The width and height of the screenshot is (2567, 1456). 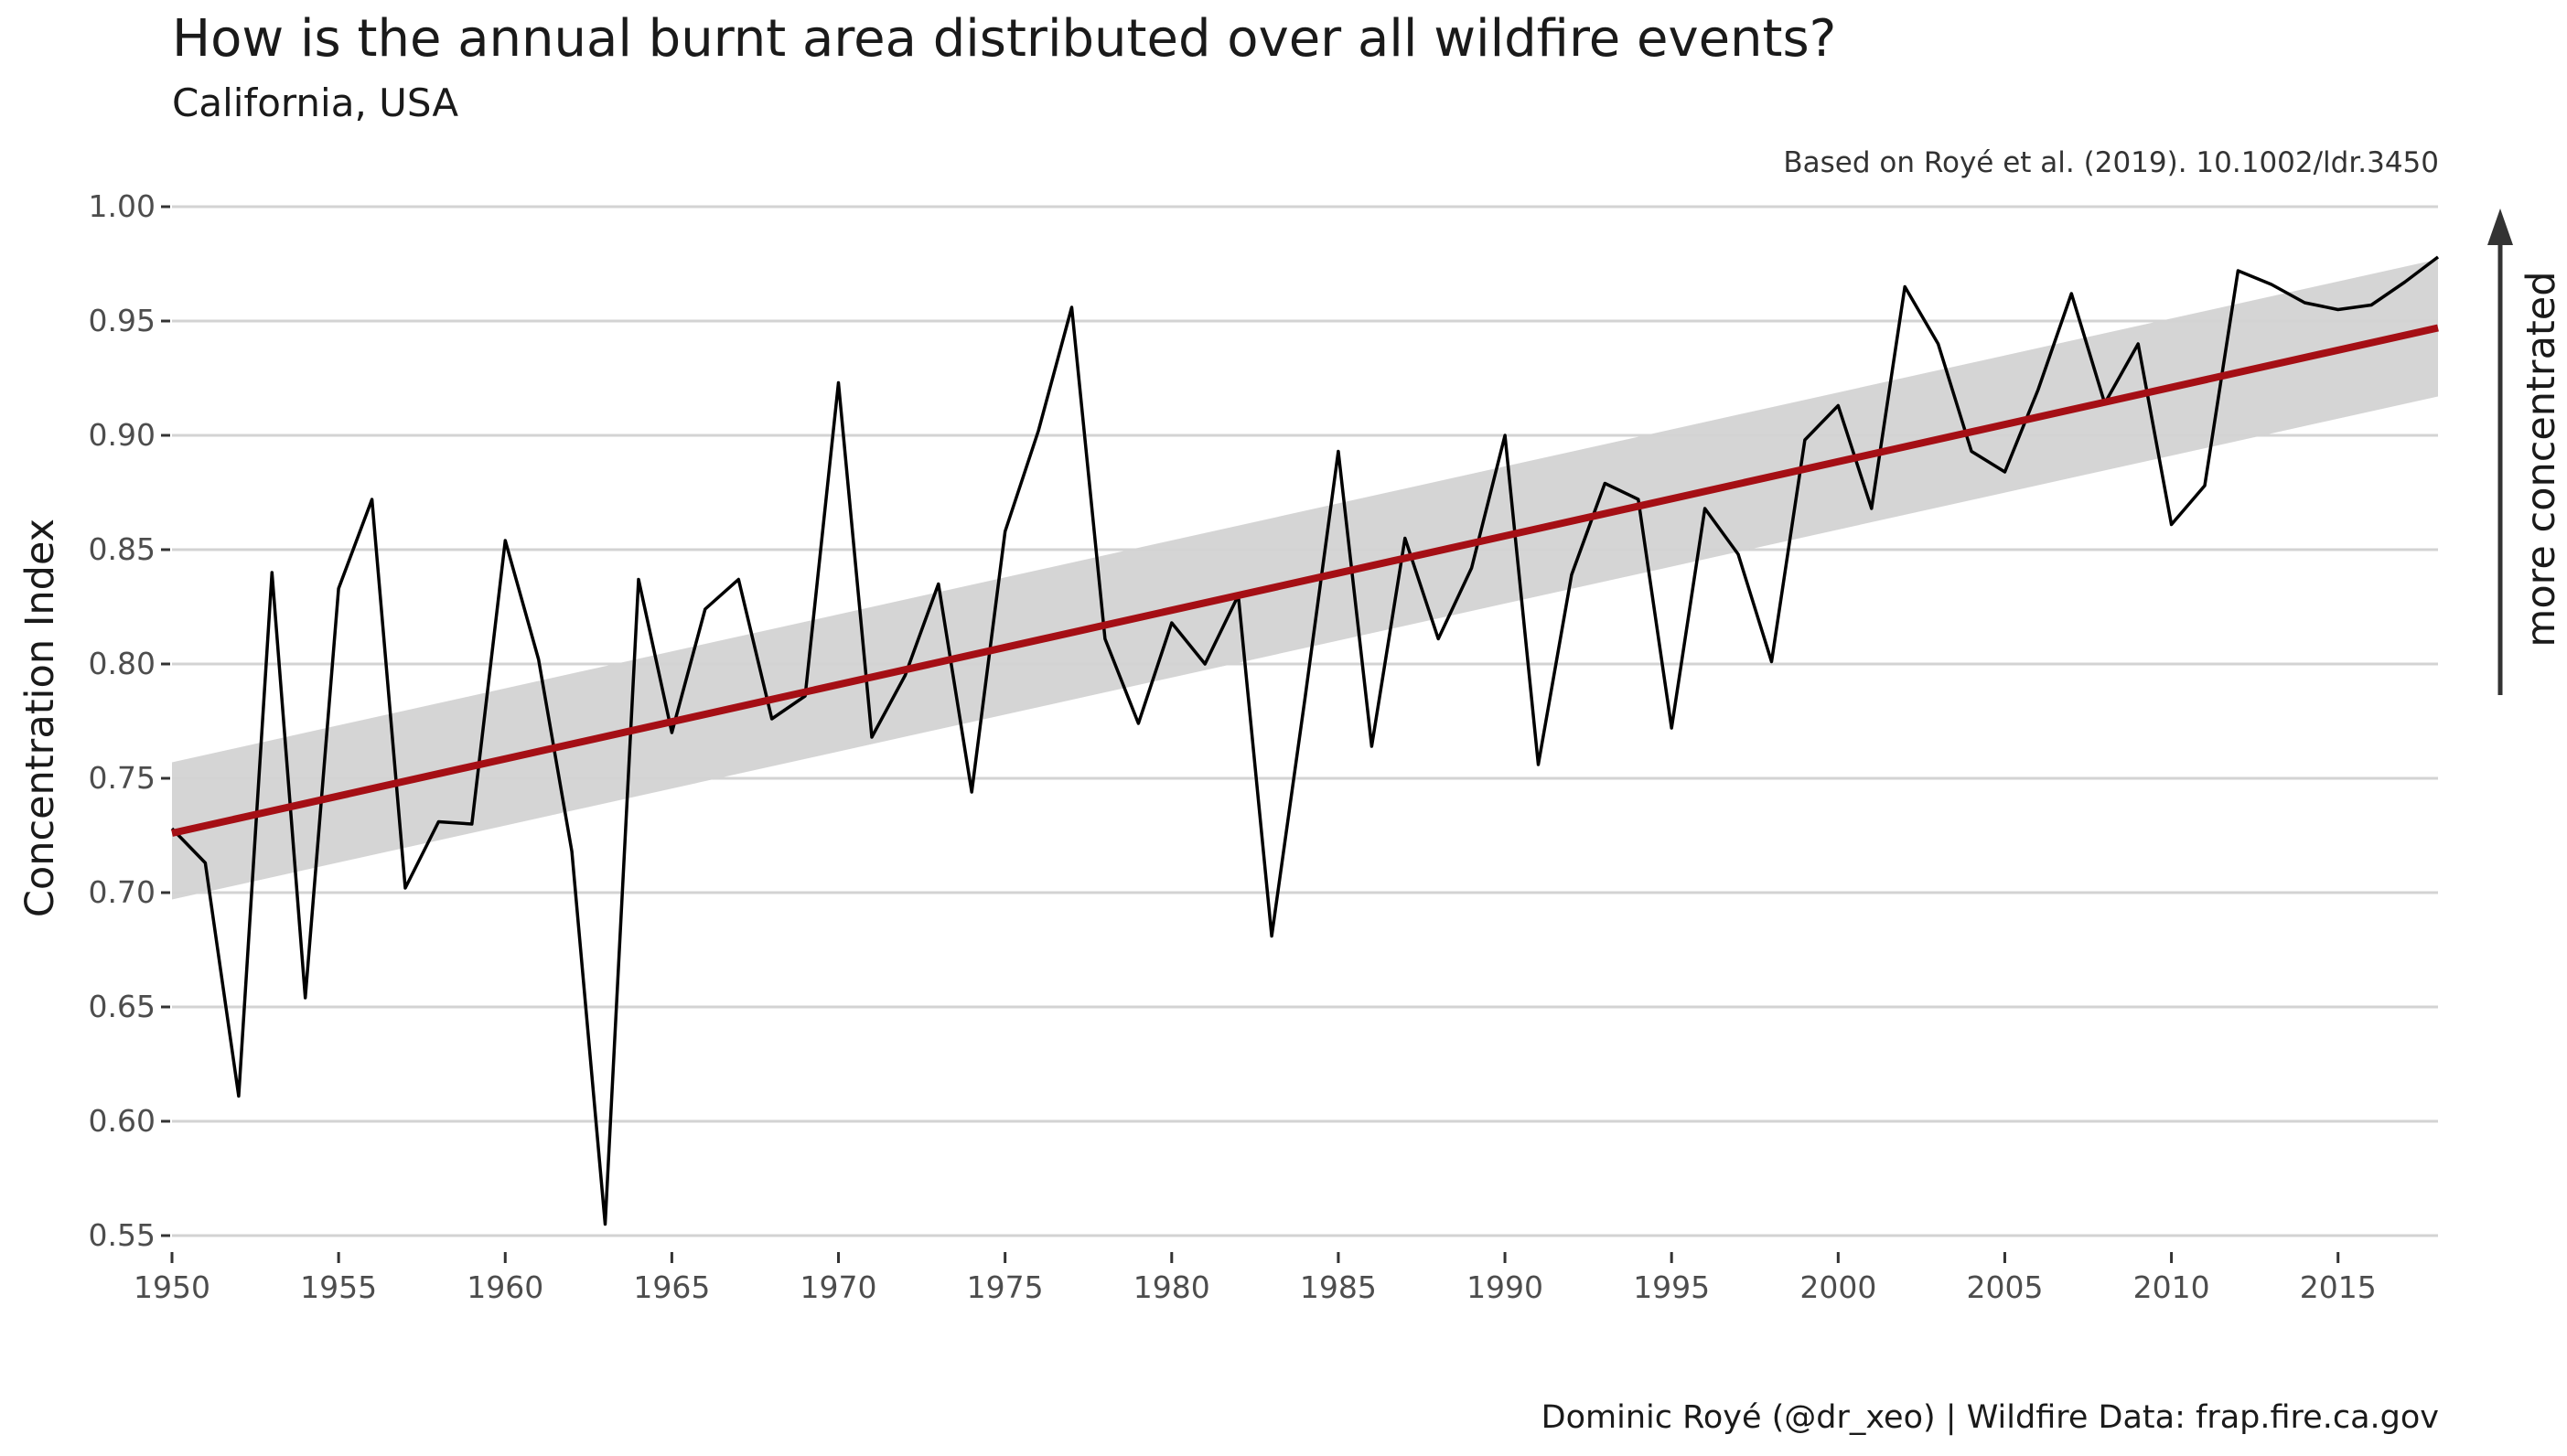 What do you see at coordinates (1837, 1287) in the screenshot?
I see `x-tick-label: 2000` at bounding box center [1837, 1287].